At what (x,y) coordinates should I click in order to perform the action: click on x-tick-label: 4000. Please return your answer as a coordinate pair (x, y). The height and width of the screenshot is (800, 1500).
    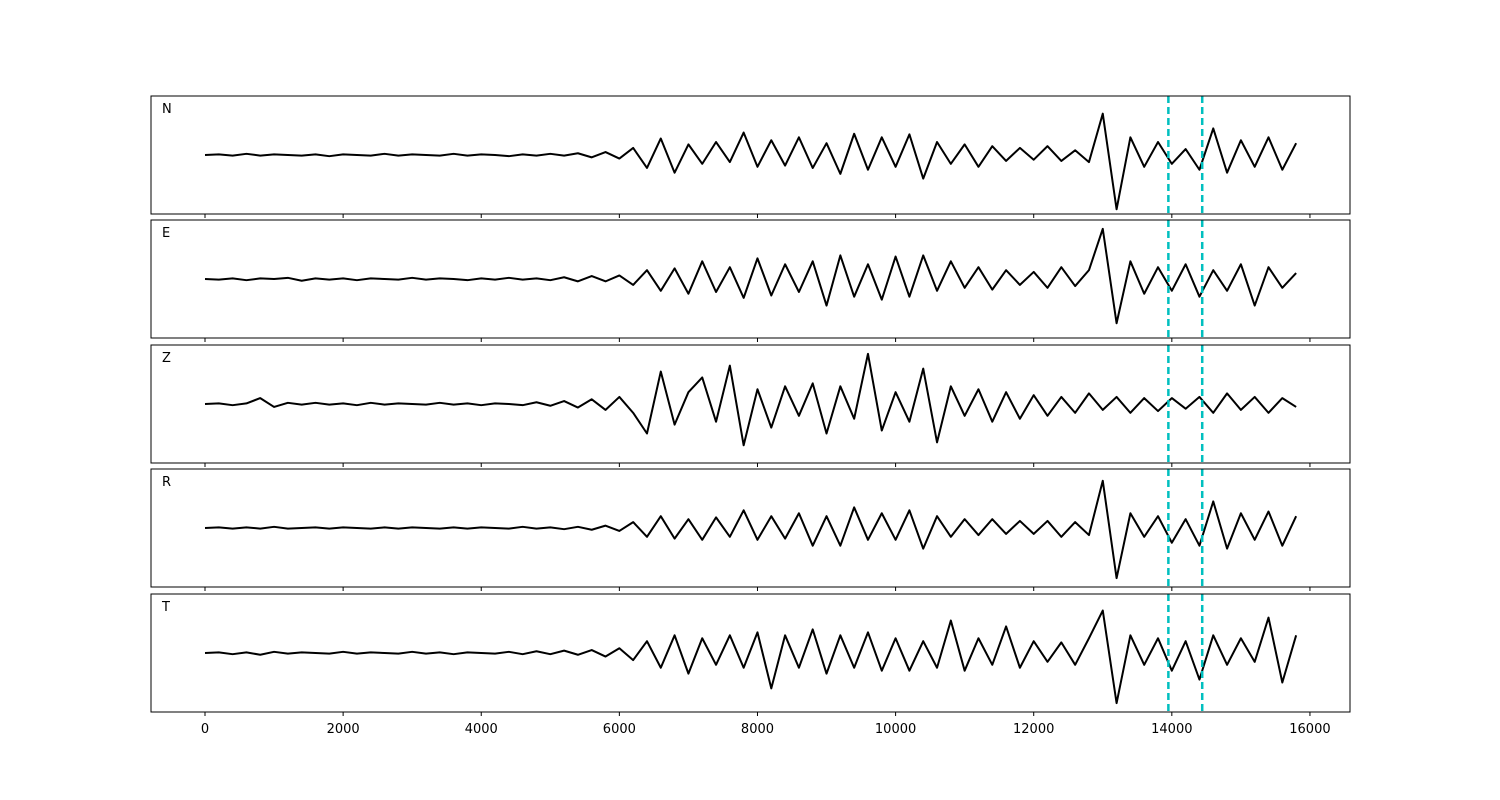
    Looking at the image, I should click on (481, 729).